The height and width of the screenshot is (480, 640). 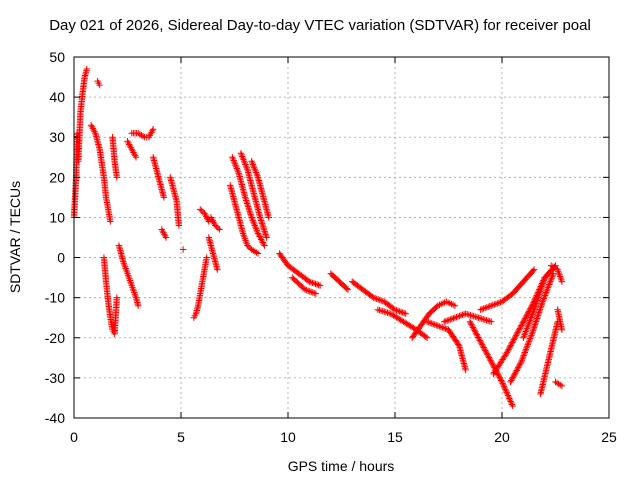 I want to click on y-tick-label: -10, so click(x=55, y=298).